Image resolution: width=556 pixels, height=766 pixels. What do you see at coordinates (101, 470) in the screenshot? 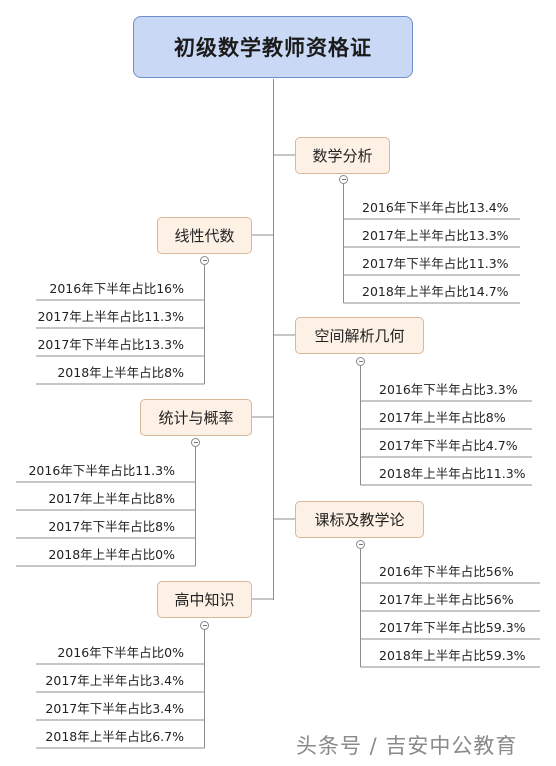
I see `leaf-item: 2016年下半年占比11.3%` at bounding box center [101, 470].